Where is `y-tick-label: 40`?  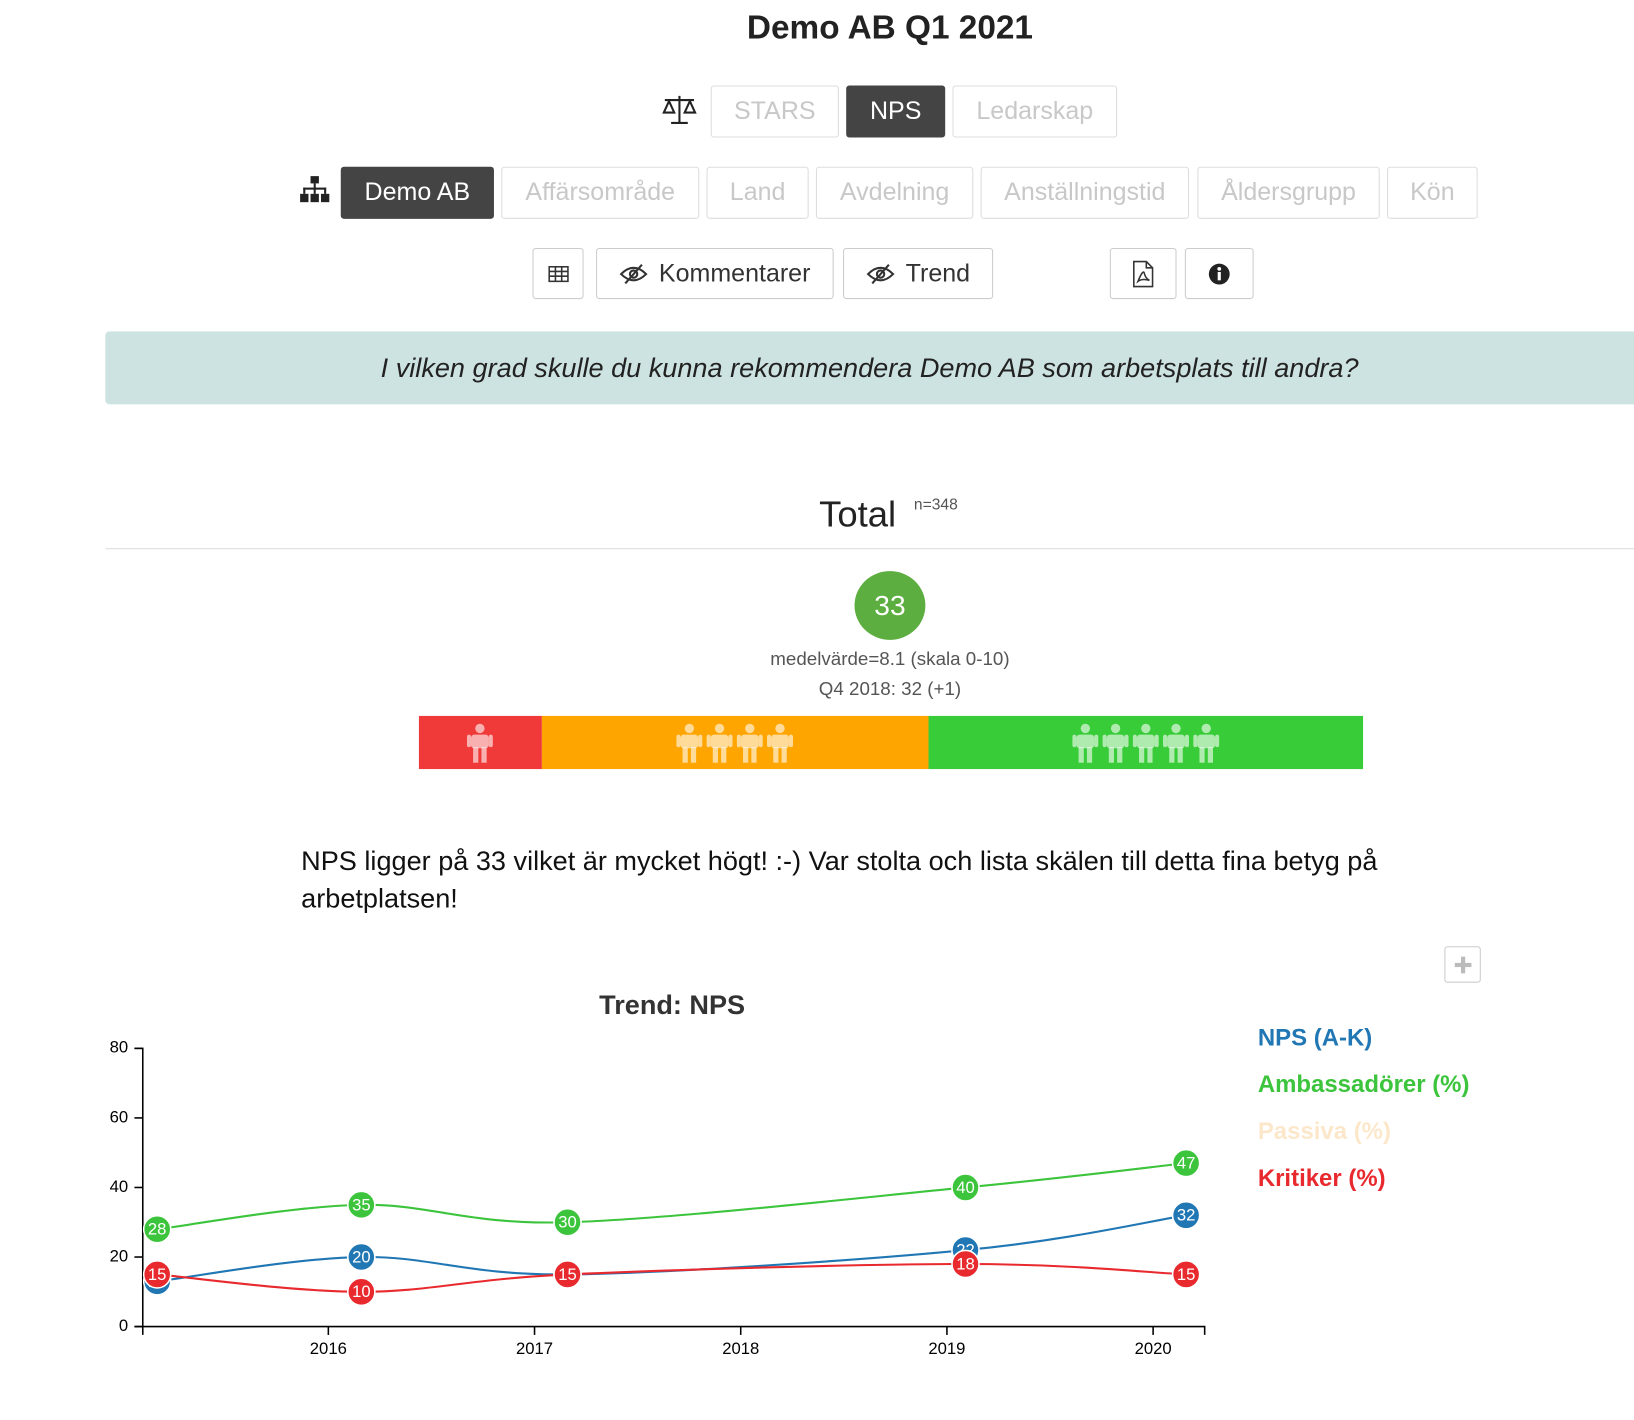
y-tick-label: 40 is located at coordinates (119, 1186).